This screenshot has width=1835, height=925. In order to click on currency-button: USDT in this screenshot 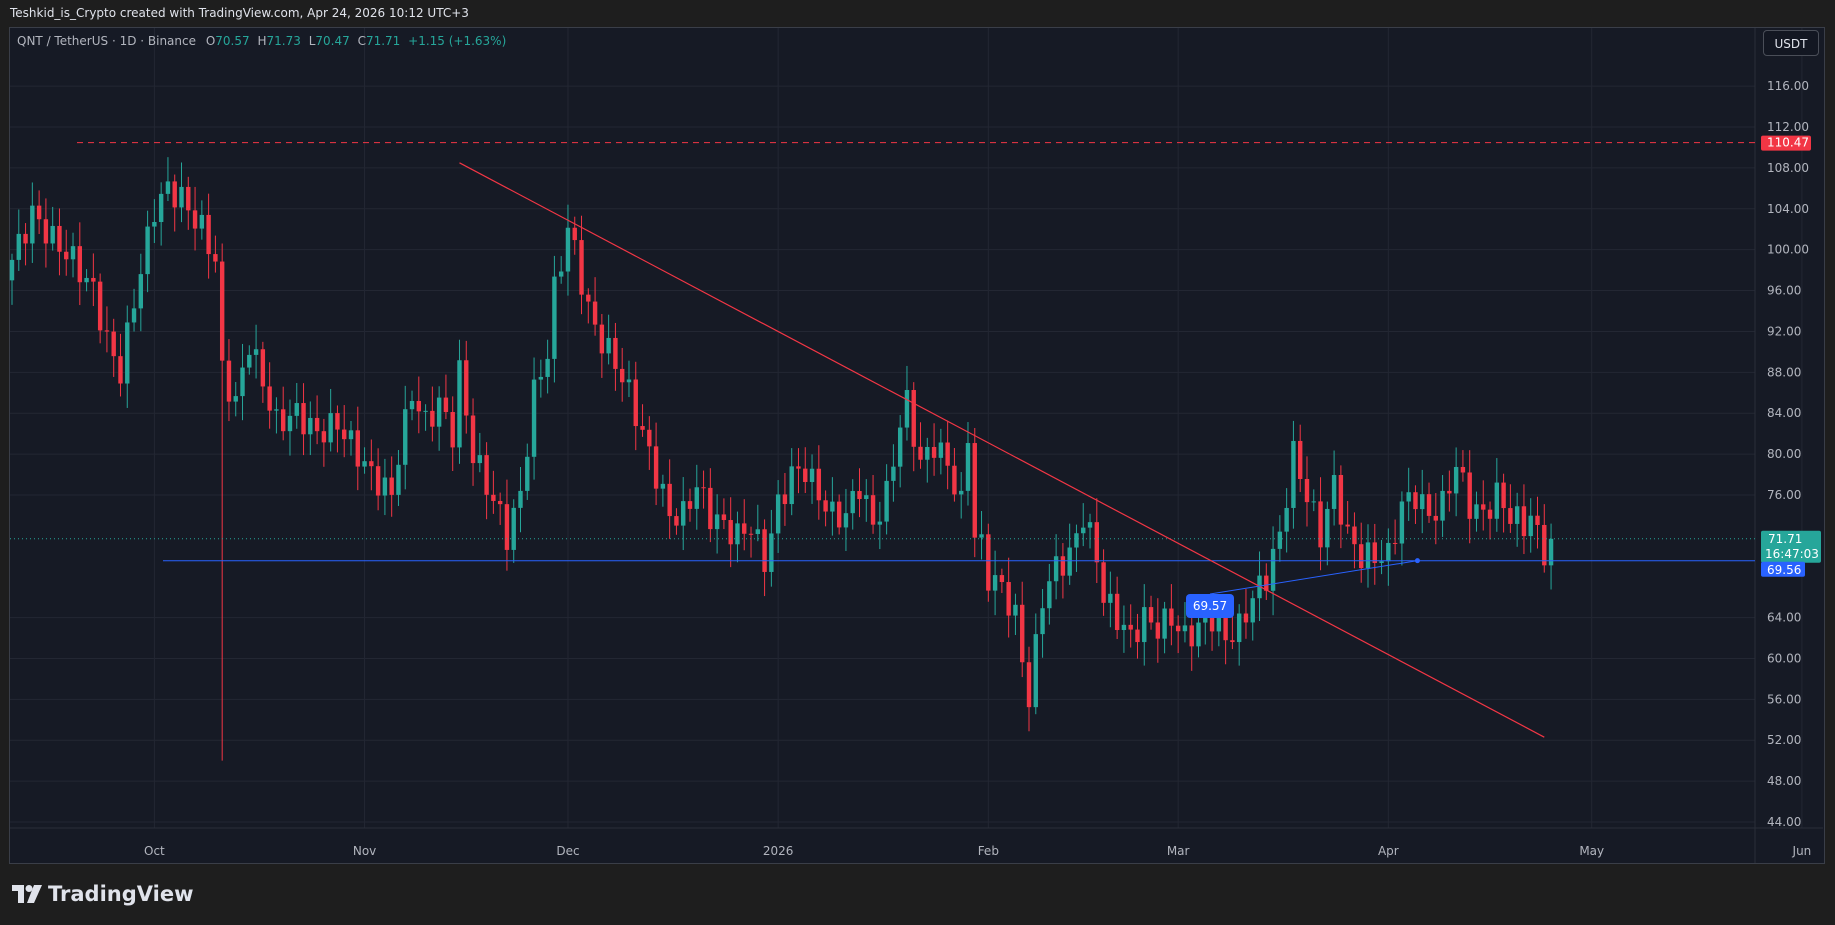, I will do `click(1791, 43)`.